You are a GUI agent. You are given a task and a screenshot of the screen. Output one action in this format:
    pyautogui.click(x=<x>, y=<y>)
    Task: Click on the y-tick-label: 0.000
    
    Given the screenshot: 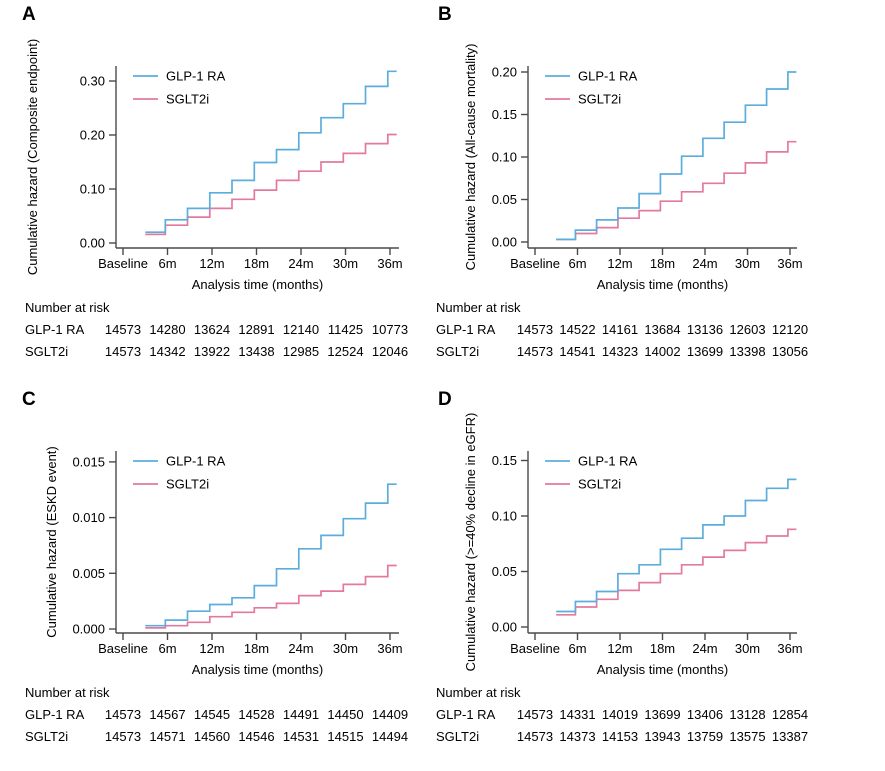 What is the action you would take?
    pyautogui.click(x=88, y=629)
    